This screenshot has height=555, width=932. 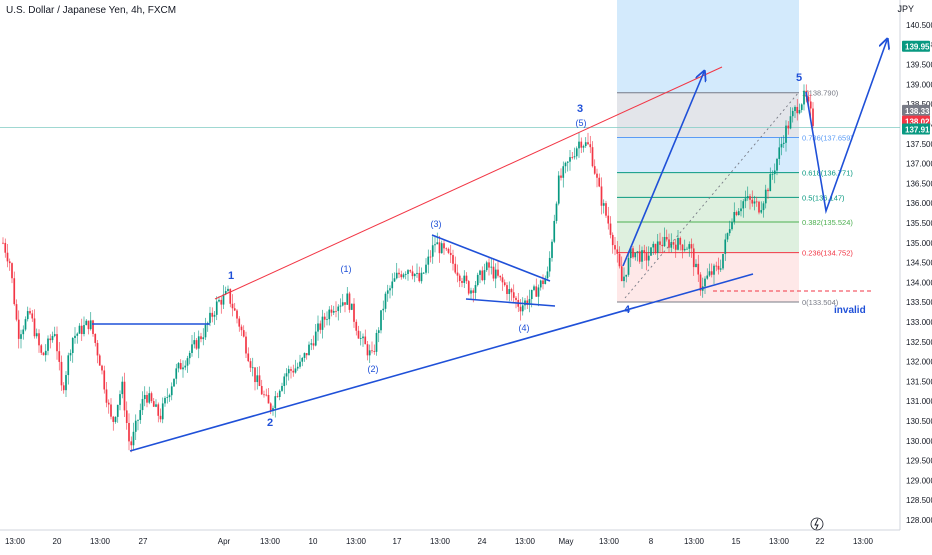 I want to click on y-tick-24: 128.500, so click(x=919, y=500).